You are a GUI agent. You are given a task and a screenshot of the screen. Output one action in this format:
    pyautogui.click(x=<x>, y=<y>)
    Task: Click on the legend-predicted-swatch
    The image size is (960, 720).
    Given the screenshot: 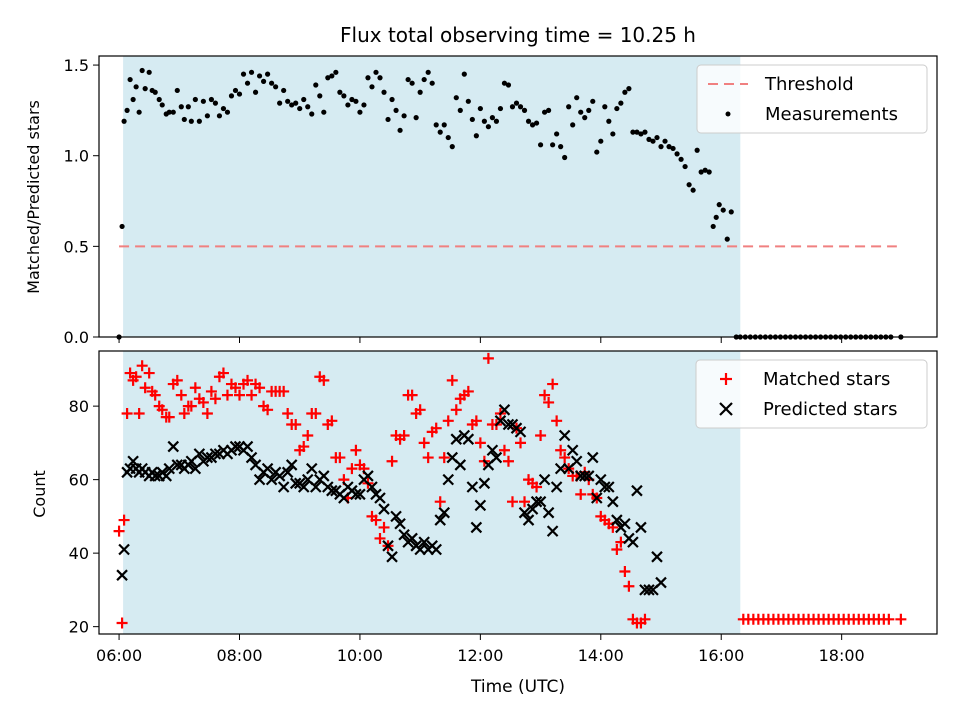 What is the action you would take?
    pyautogui.click(x=726, y=409)
    